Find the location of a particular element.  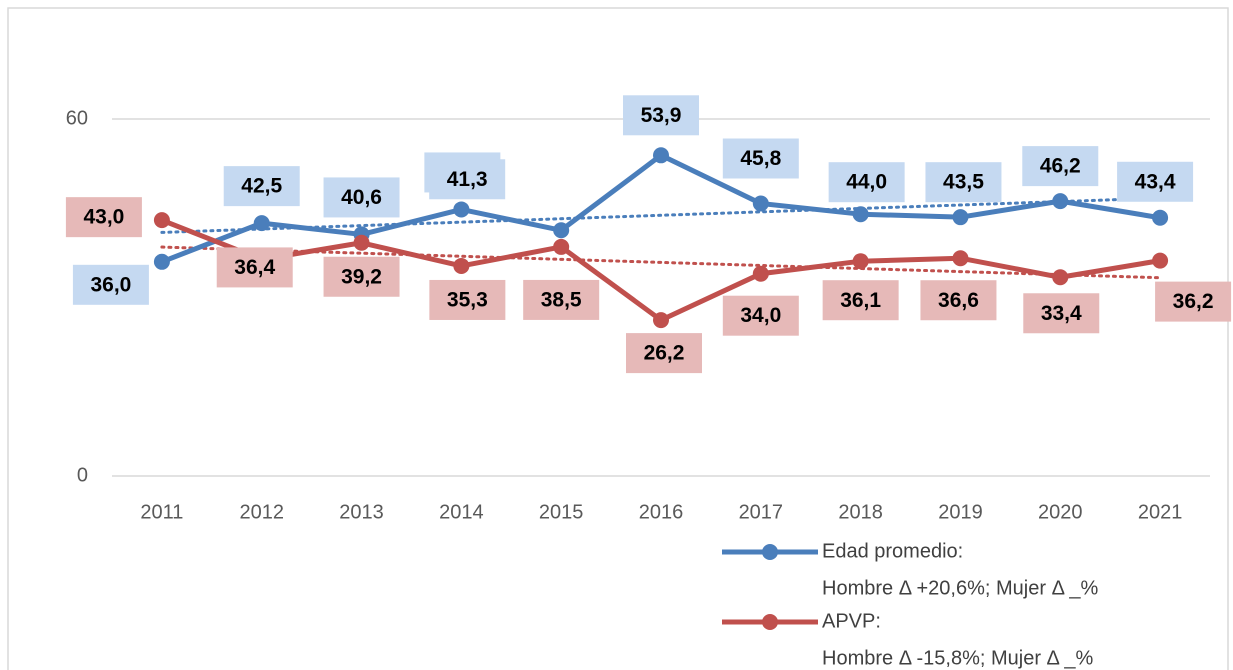

x-tick-label: 2016 is located at coordinates (661, 512).